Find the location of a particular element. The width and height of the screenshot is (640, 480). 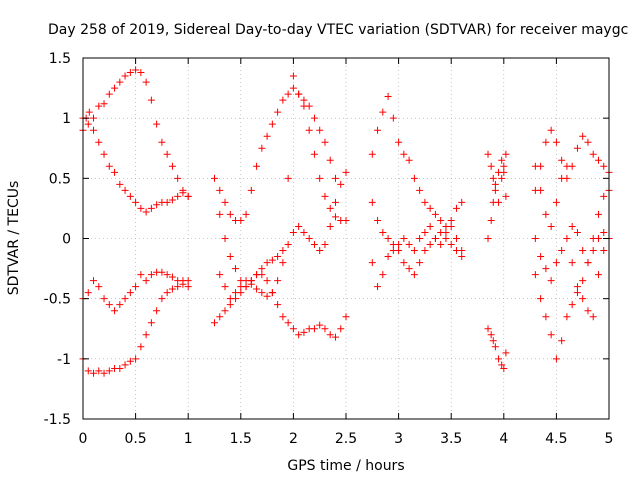

x-tick-label: 0 is located at coordinates (83, 439).